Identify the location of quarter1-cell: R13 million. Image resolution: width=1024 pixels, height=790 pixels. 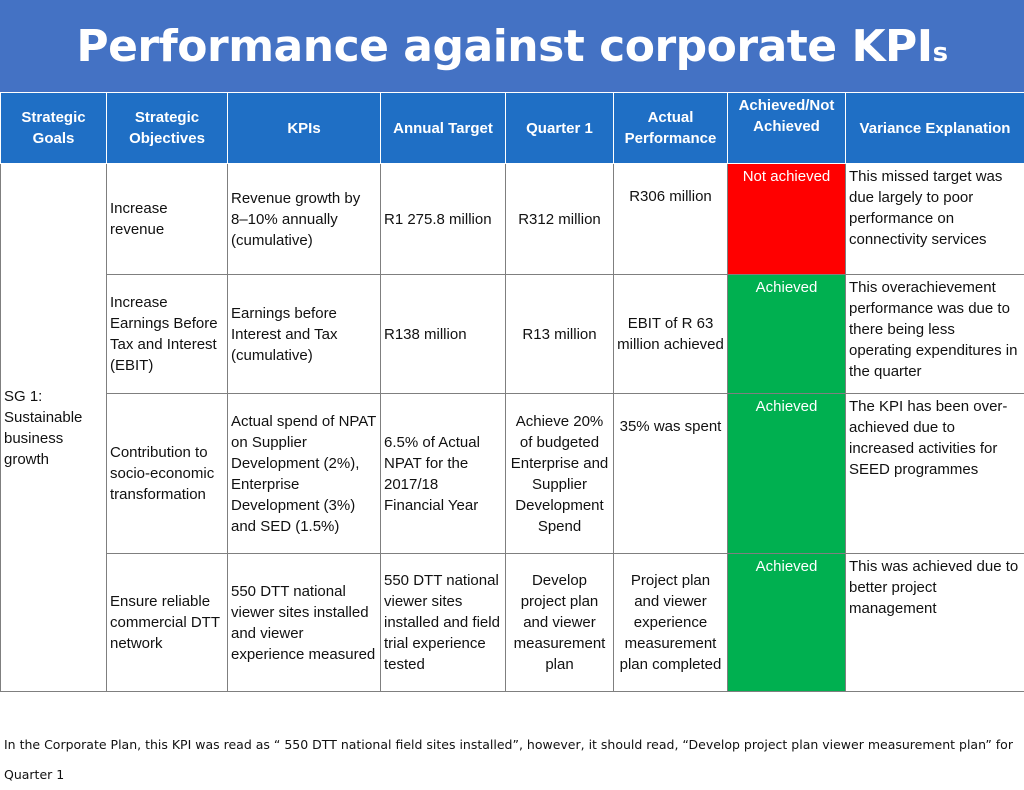
(560, 334).